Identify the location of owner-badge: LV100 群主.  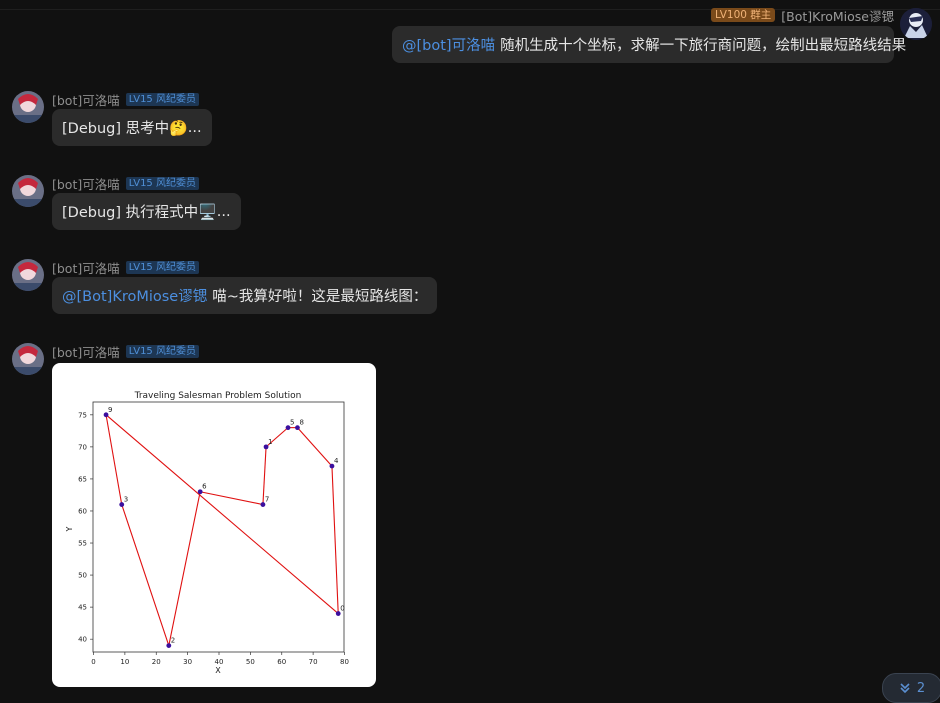
(743, 15).